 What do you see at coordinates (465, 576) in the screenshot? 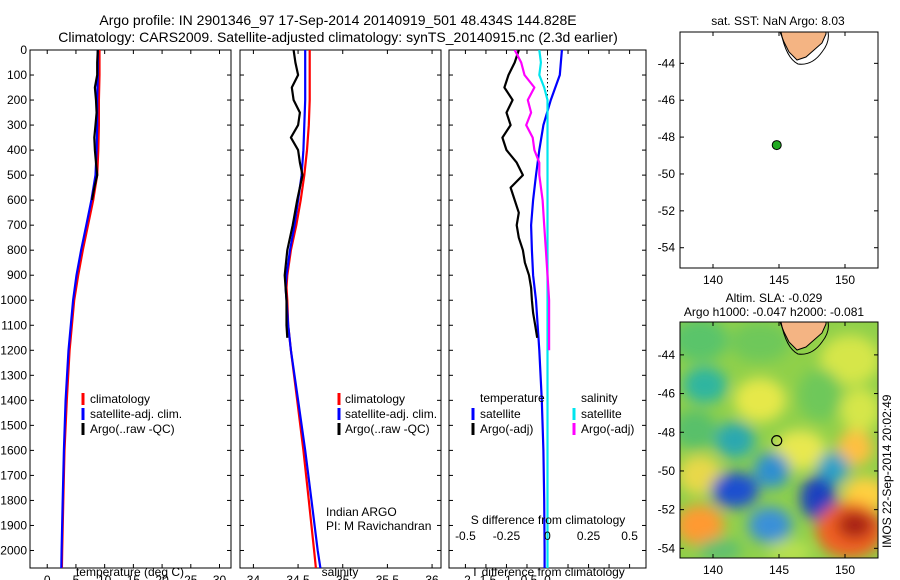
I see `x-tick-label: -2` at bounding box center [465, 576].